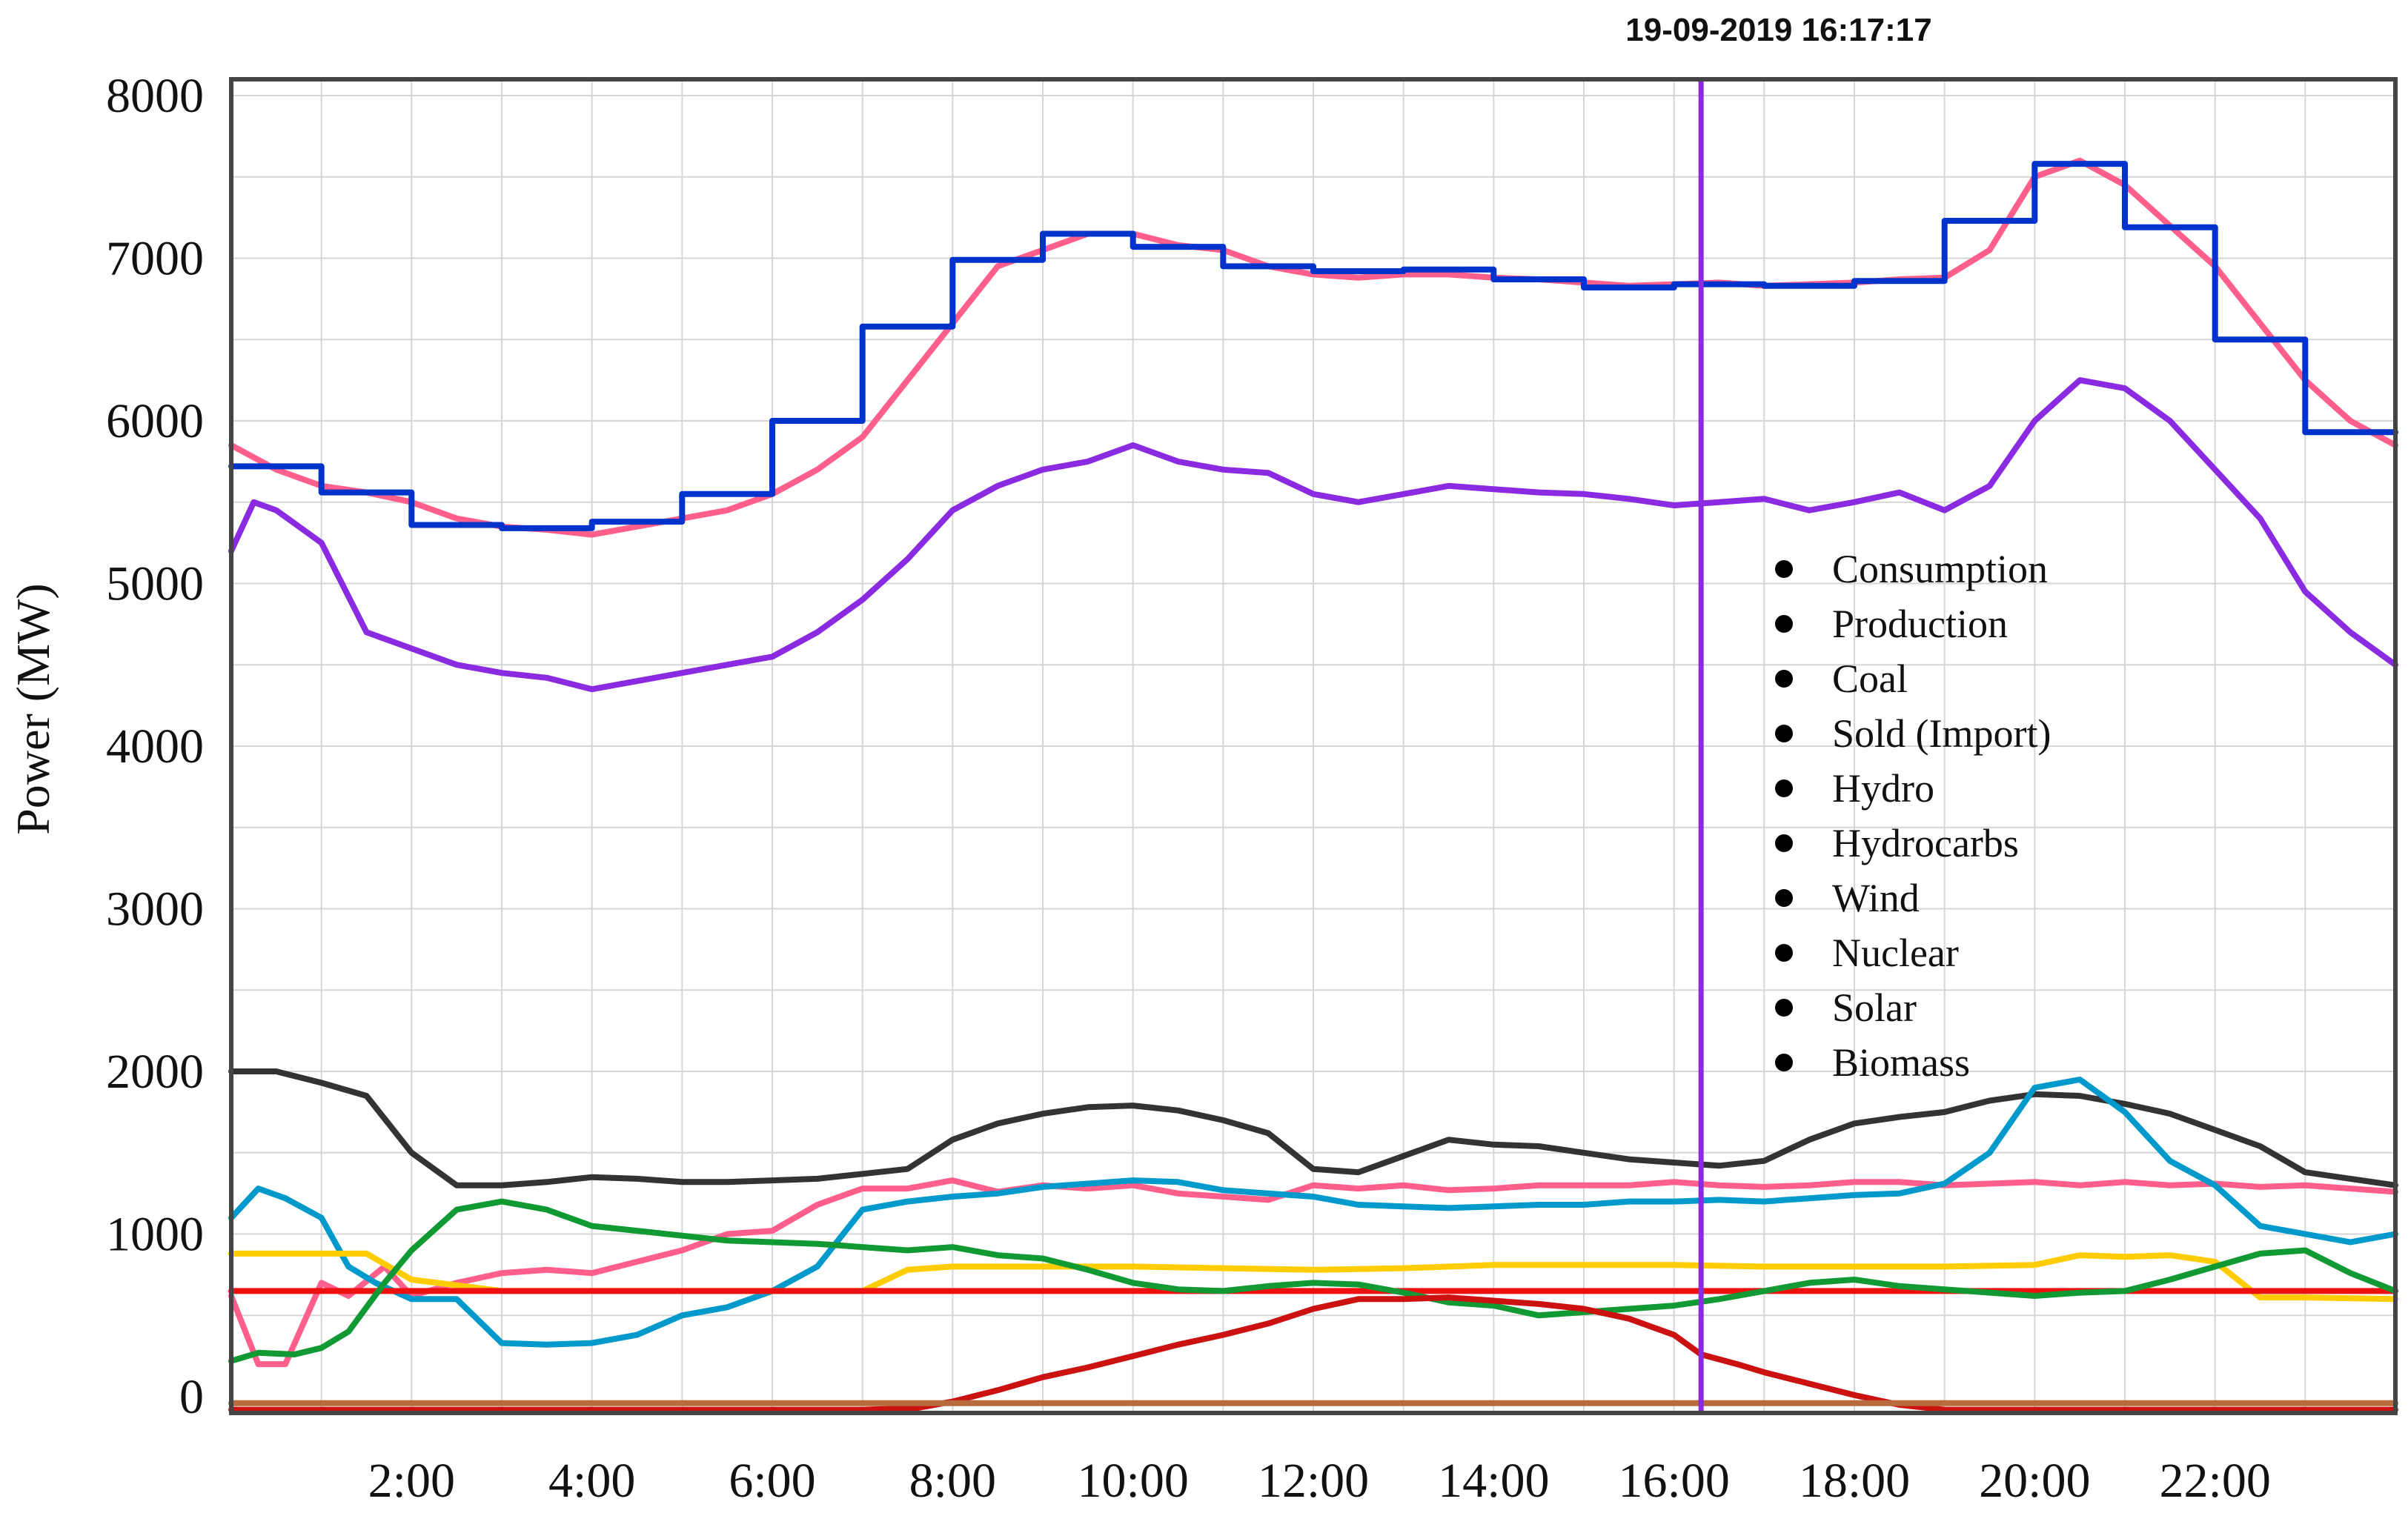 The height and width of the screenshot is (1513, 2408). Describe the element at coordinates (2035, 1481) in the screenshot. I see `x-tick-label: 20:00` at that location.